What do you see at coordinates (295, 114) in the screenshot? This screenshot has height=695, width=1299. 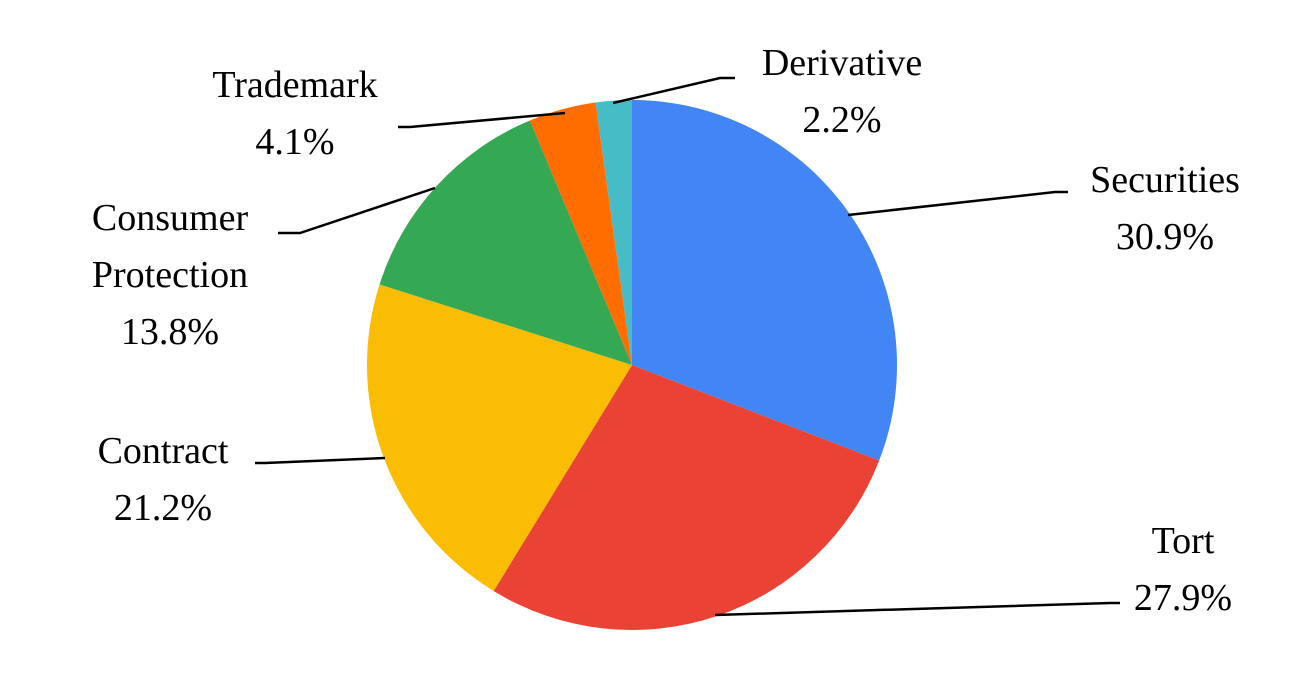 I see `slice-label: Trademark 4.1%` at bounding box center [295, 114].